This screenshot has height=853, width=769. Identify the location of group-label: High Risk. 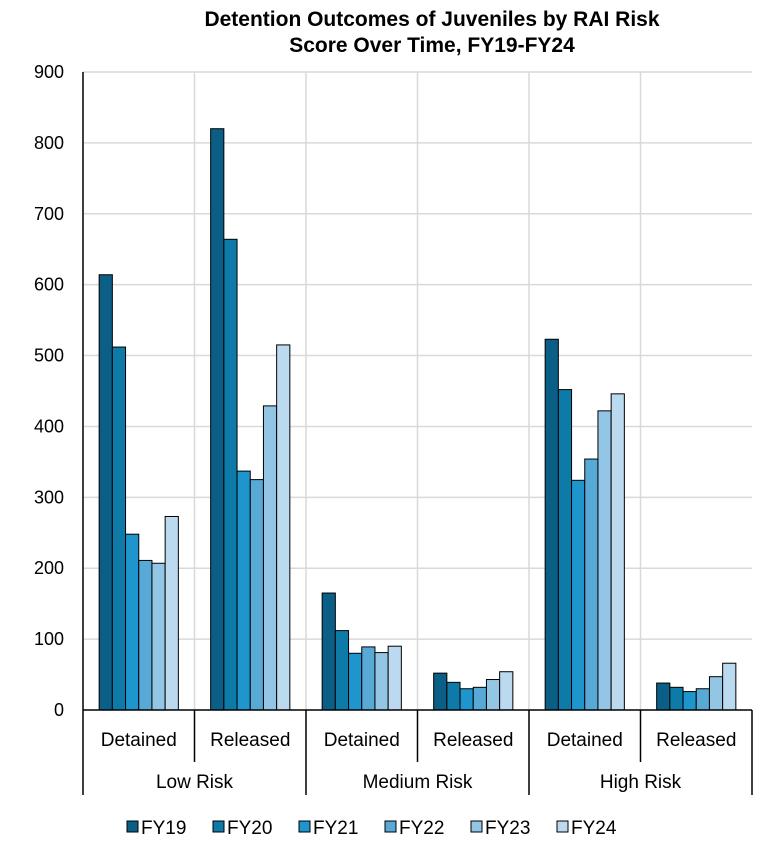
(641, 782).